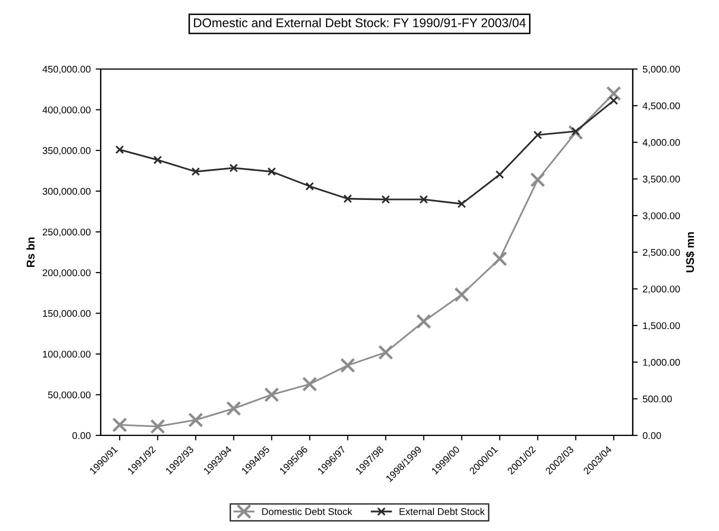  I want to click on y2-tick-label: 3,500.00, so click(661, 180).